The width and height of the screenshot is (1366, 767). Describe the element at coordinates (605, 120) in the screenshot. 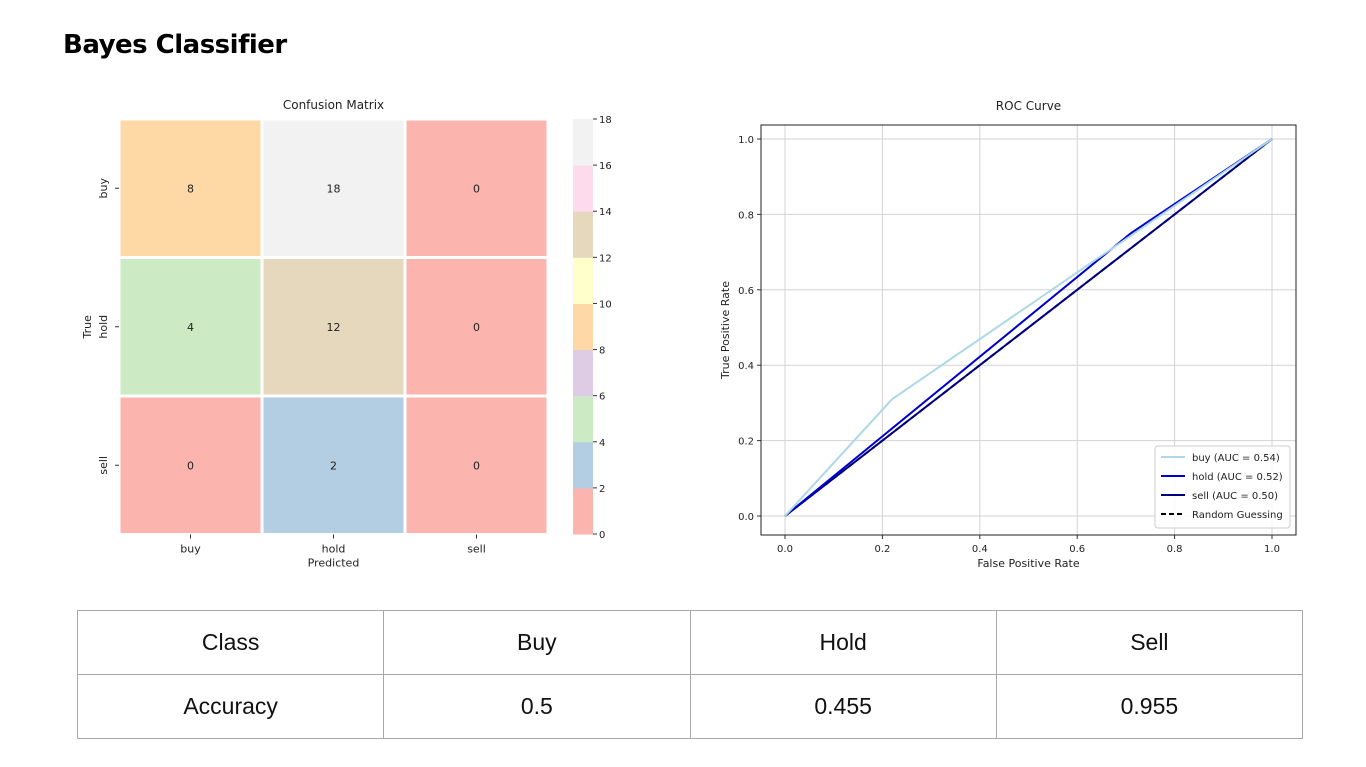

I see `colorbar-tick-label: 18` at that location.